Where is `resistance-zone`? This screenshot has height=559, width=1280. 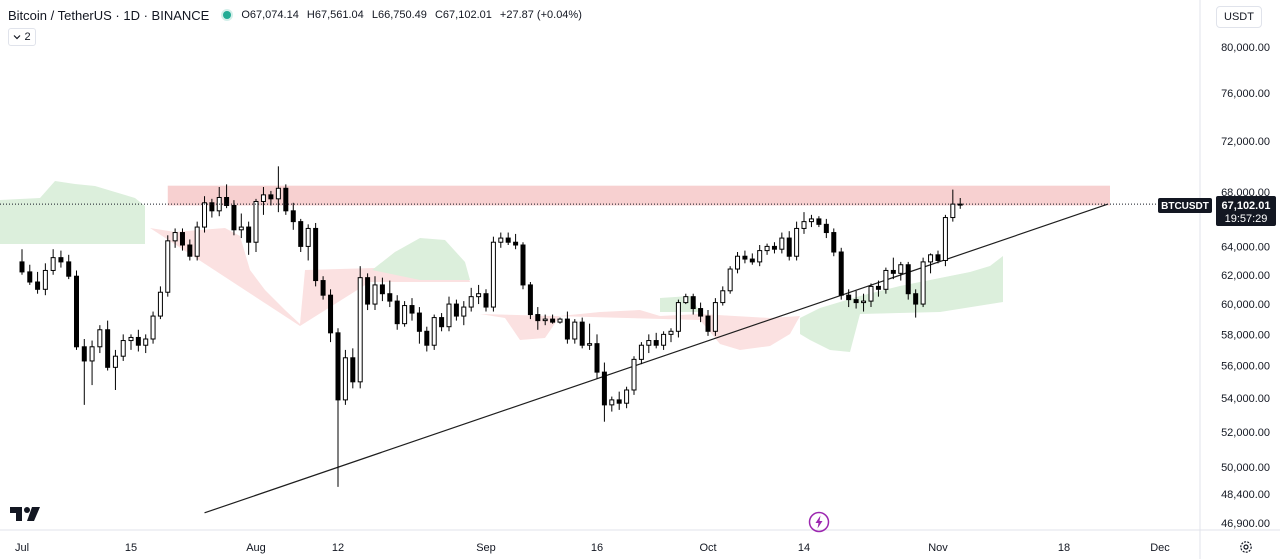 resistance-zone is located at coordinates (638, 195).